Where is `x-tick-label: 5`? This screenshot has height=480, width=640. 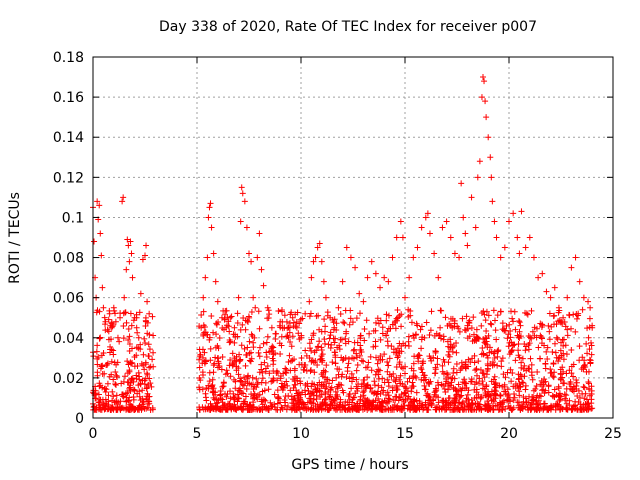 x-tick-label: 5 is located at coordinates (197, 434).